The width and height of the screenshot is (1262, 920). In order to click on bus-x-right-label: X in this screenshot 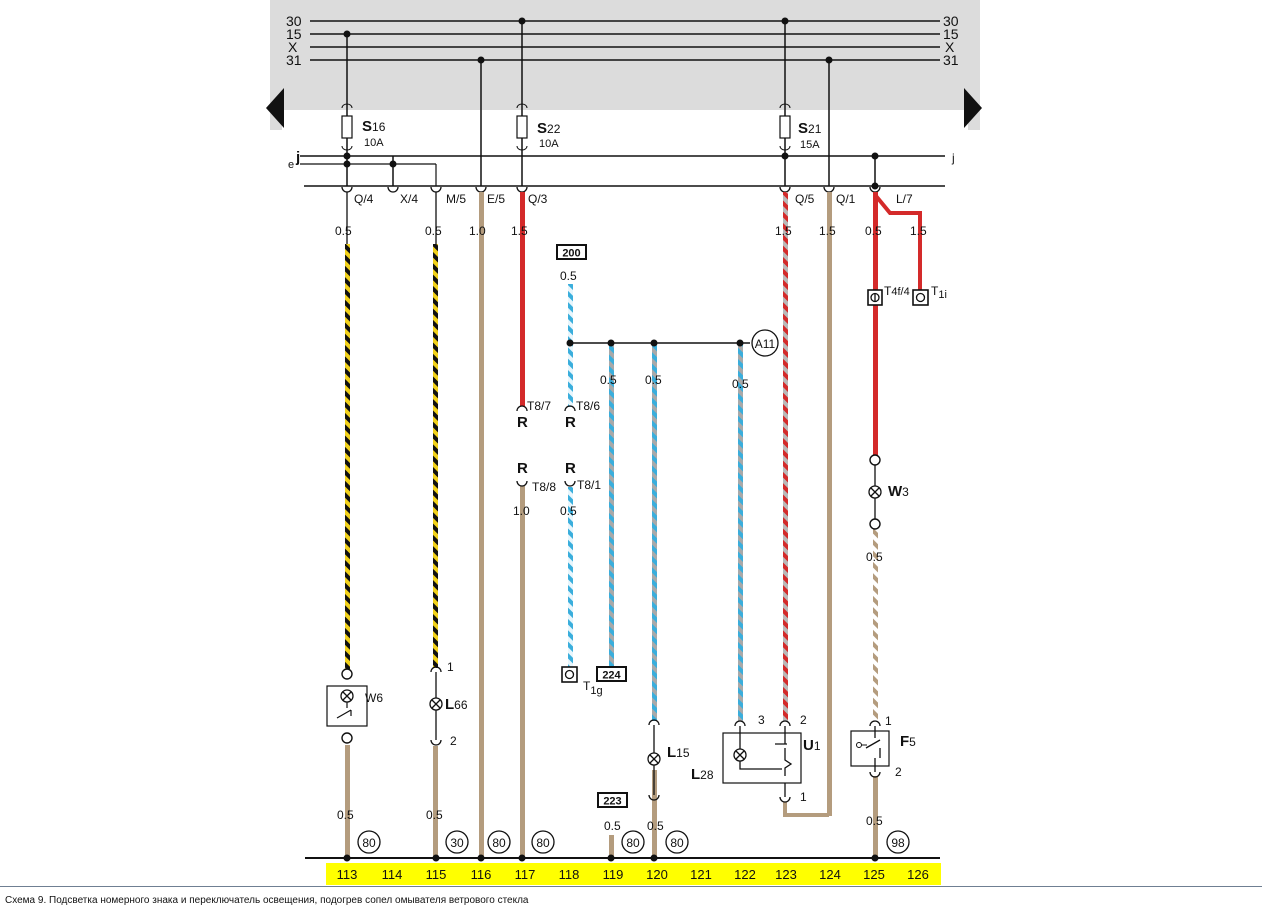, I will do `click(950, 47)`.